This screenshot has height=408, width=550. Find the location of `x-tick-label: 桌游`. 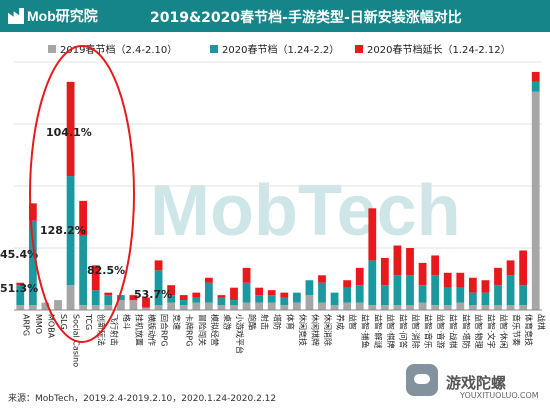

x-tick-label: 桌游 is located at coordinates (227, 322).